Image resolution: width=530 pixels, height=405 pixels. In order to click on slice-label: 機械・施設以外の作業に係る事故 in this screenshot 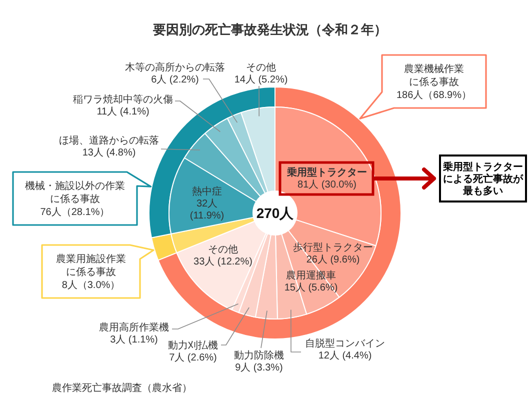, I will do `click(75, 192)`.